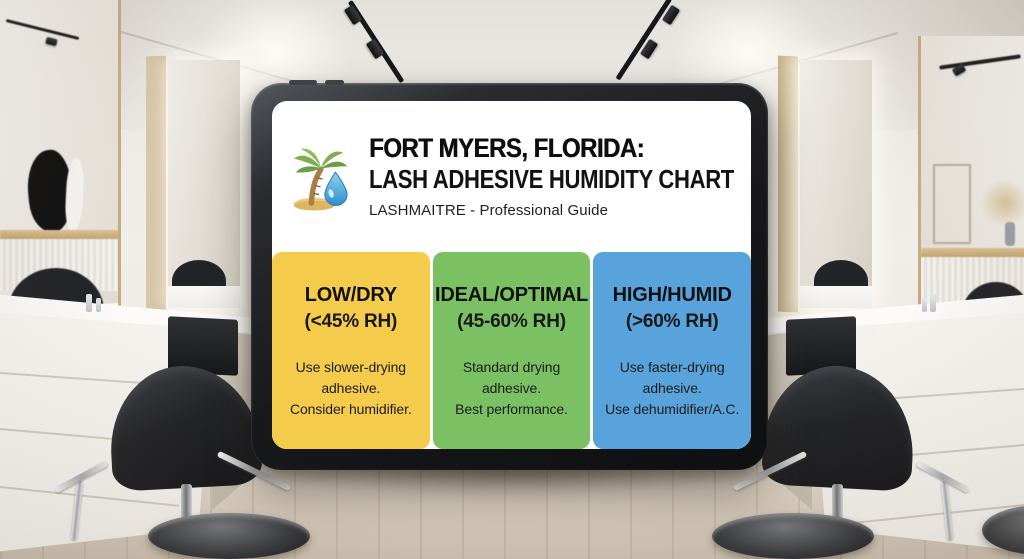 This screenshot has height=559, width=1024. I want to click on chair-base-right, so click(793, 536).